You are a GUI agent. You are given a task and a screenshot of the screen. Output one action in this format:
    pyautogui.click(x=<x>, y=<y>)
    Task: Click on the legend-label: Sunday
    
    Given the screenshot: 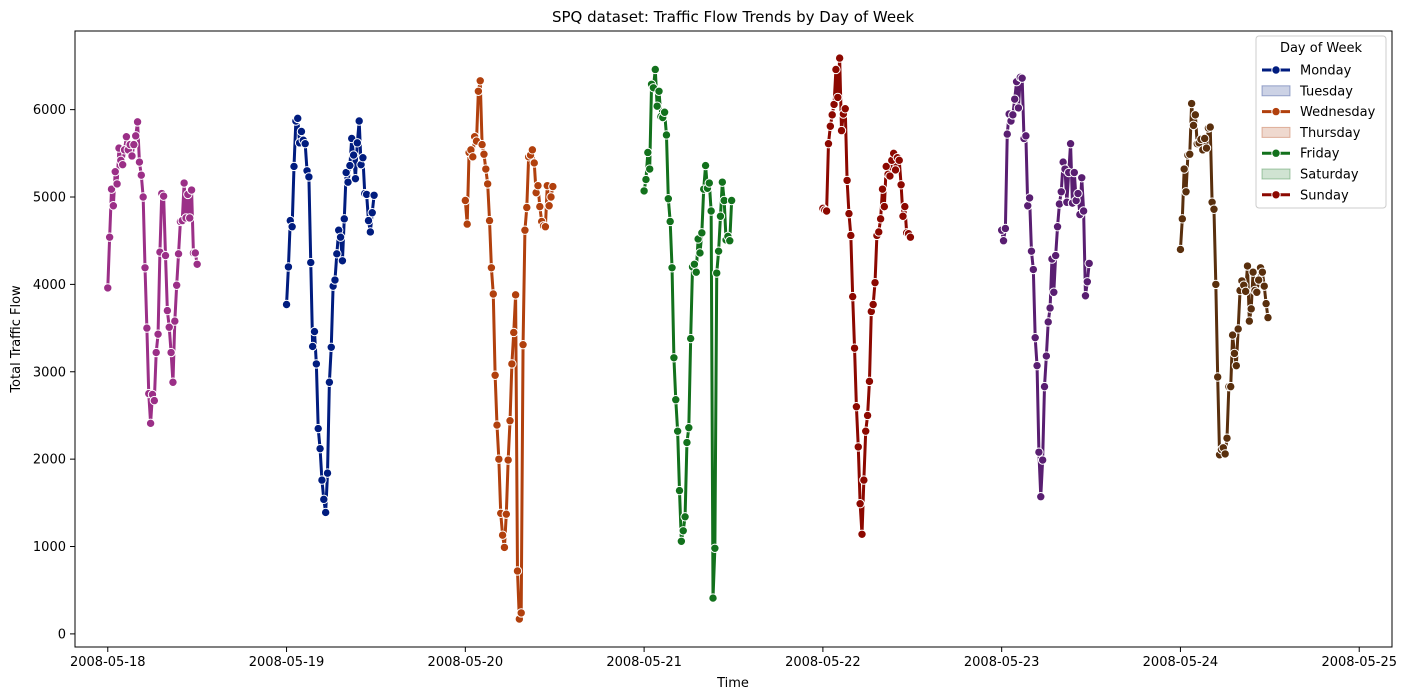 What is the action you would take?
    pyautogui.click(x=1324, y=195)
    